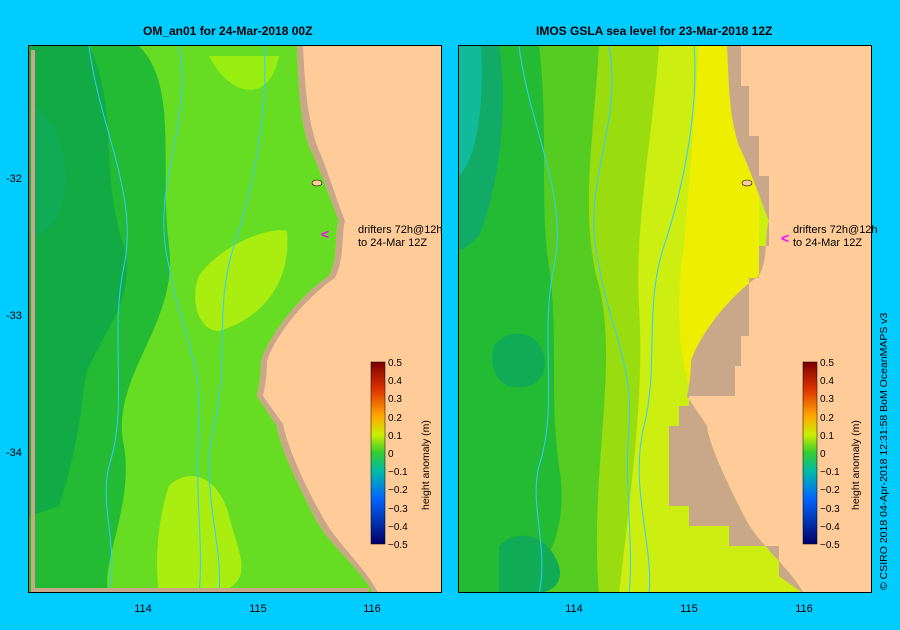 The height and width of the screenshot is (630, 900). What do you see at coordinates (830, 455) in the screenshot?
I see `right-colorbar-ticks: 0.5 0.4 0.3 0.2 0.1 0 −0.1 −0.2 −0.3 −0.4 −0.5` at bounding box center [830, 455].